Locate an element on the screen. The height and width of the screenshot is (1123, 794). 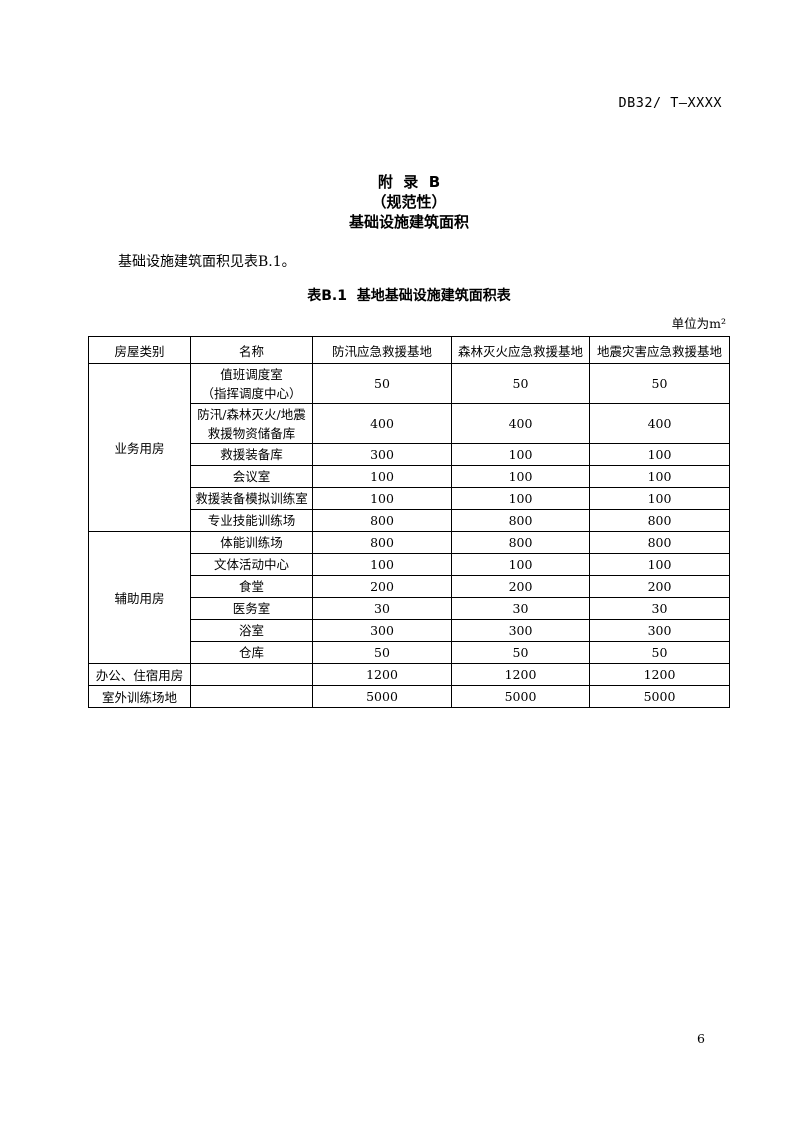
name-cell: 浴室 is located at coordinates (251, 630).